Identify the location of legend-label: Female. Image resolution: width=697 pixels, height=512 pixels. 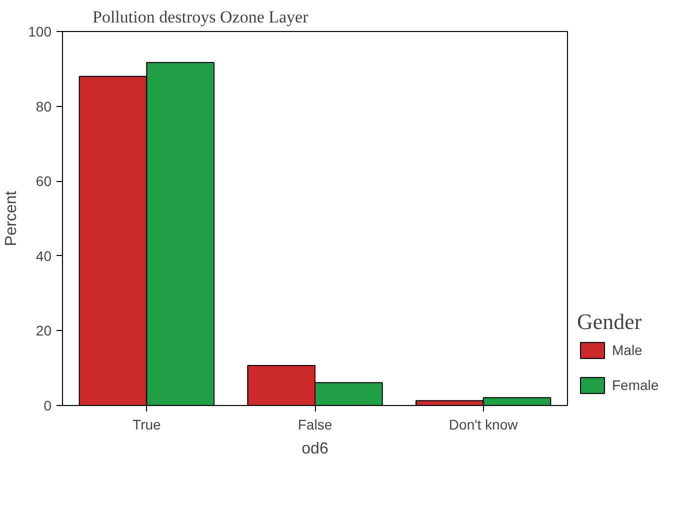
(635, 385).